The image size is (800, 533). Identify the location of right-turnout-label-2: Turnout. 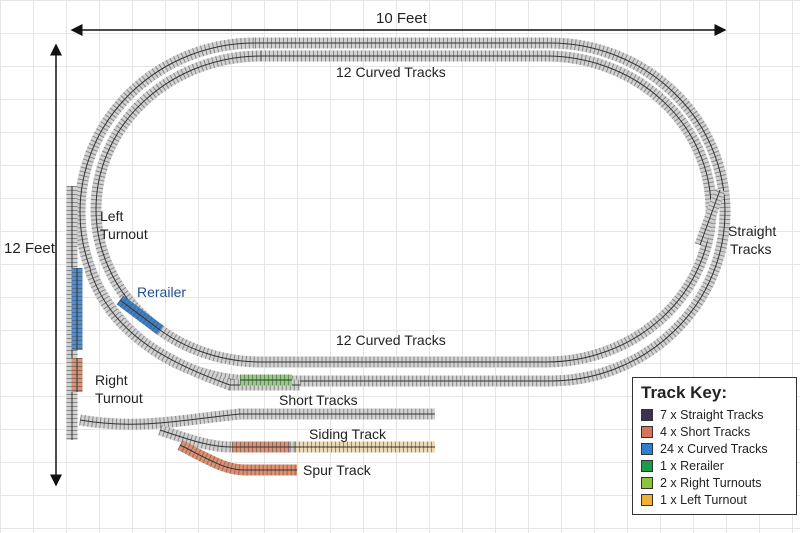
(119, 398).